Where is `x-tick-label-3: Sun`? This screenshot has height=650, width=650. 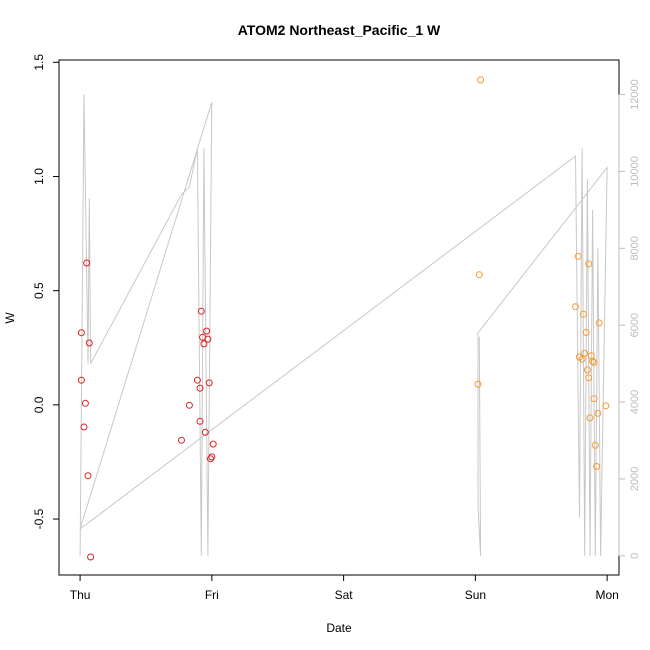 x-tick-label-3: Sun is located at coordinates (475, 595).